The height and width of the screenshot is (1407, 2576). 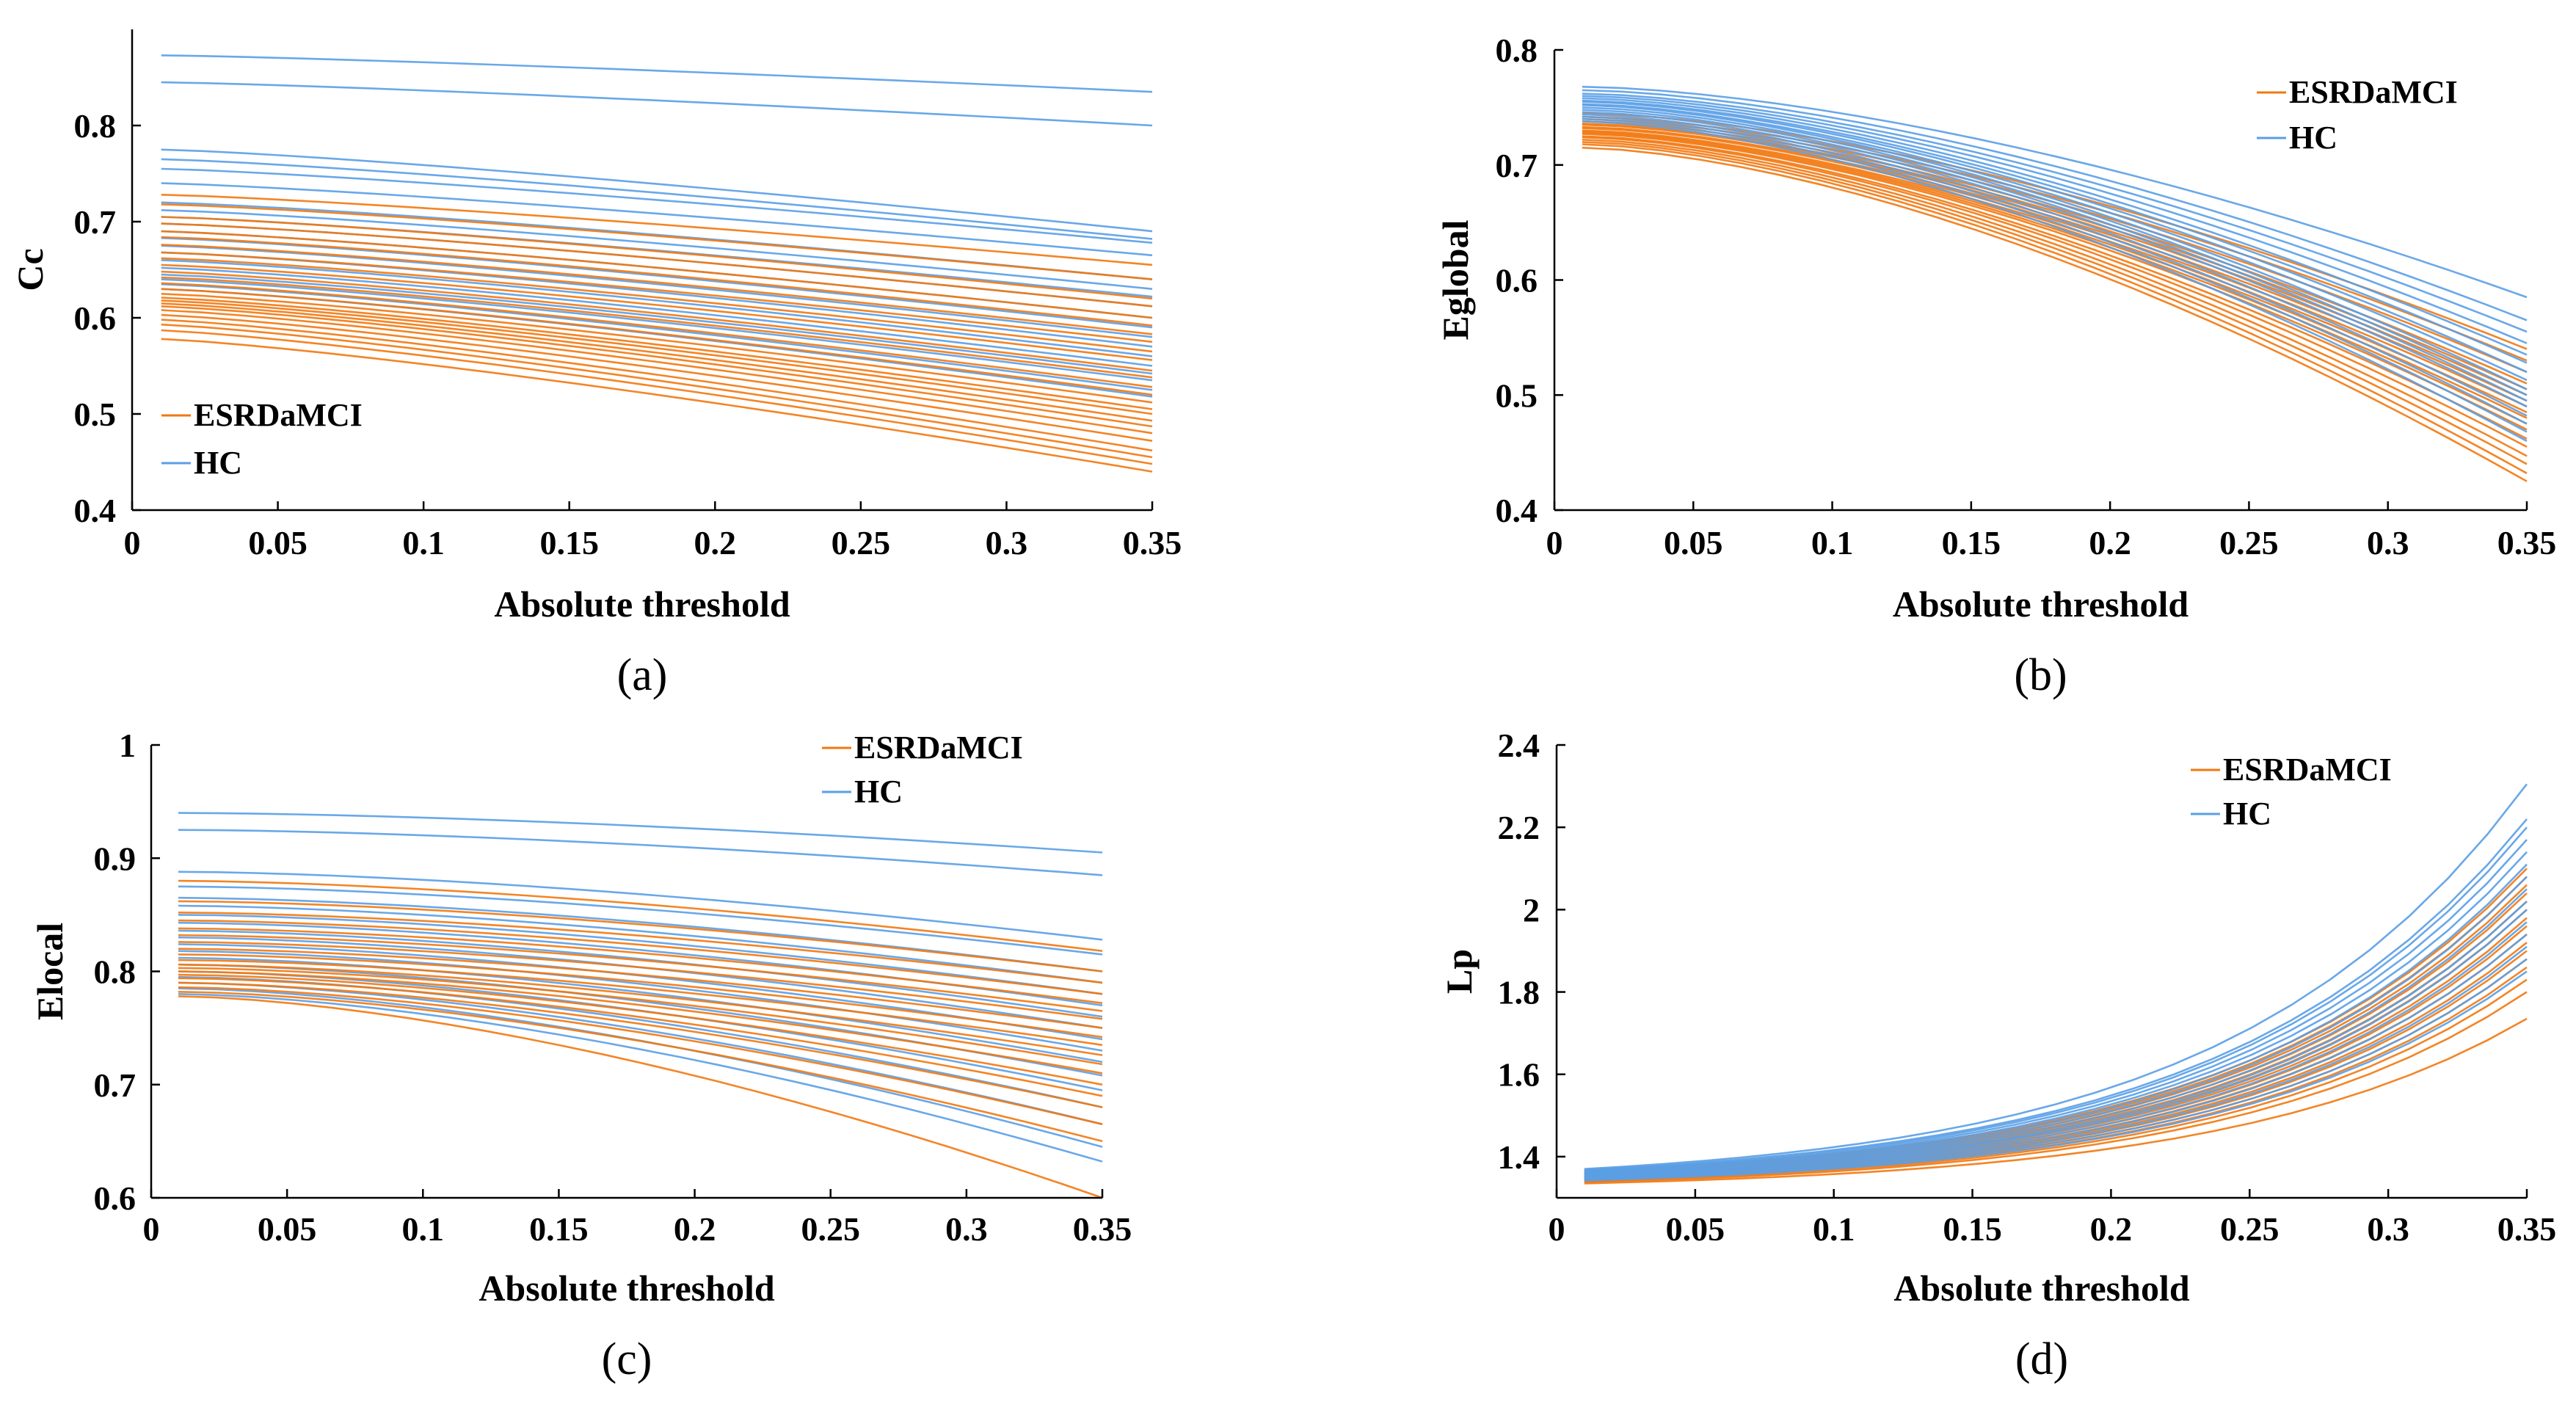 What do you see at coordinates (95, 414) in the screenshot?
I see `panel-a-y-tick-label: 0.5` at bounding box center [95, 414].